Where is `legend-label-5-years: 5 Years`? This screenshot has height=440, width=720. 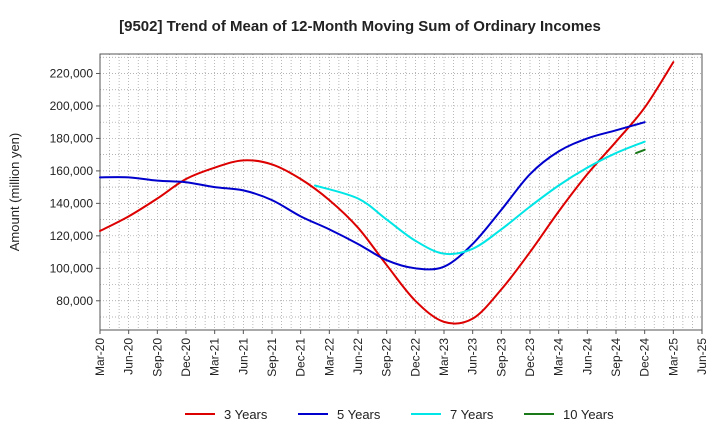 legend-label-5-years: 5 Years is located at coordinates (359, 414).